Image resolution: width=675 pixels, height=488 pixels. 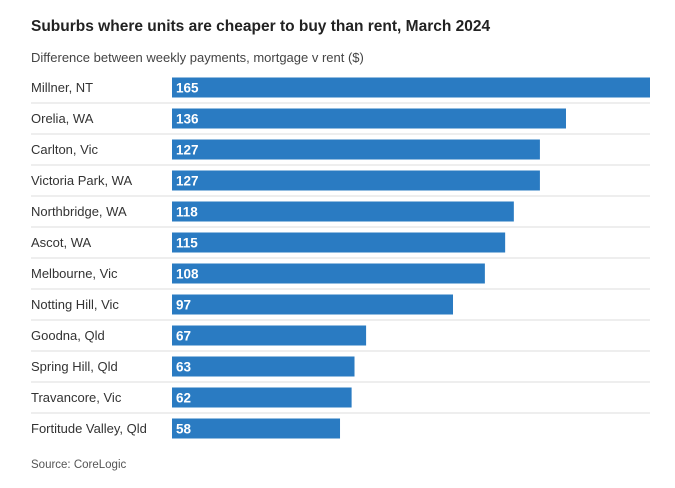 I want to click on bar-value-label: 62, so click(x=183, y=398).